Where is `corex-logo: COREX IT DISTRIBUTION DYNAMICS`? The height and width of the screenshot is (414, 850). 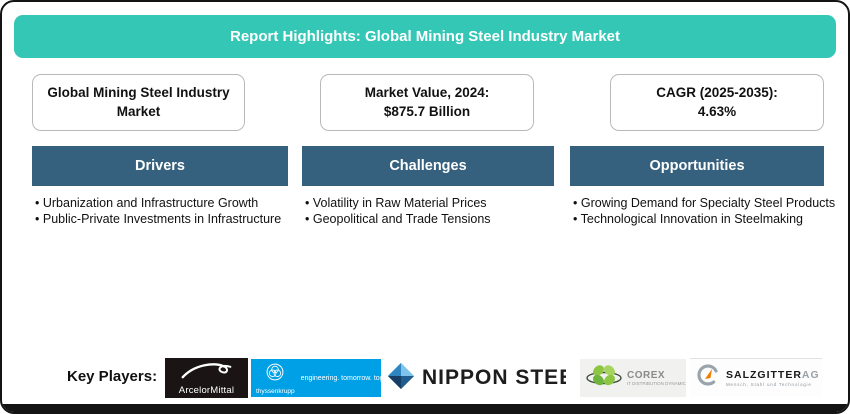
corex-logo: COREX IT DISTRIBUTION DYNAMICS is located at coordinates (633, 378).